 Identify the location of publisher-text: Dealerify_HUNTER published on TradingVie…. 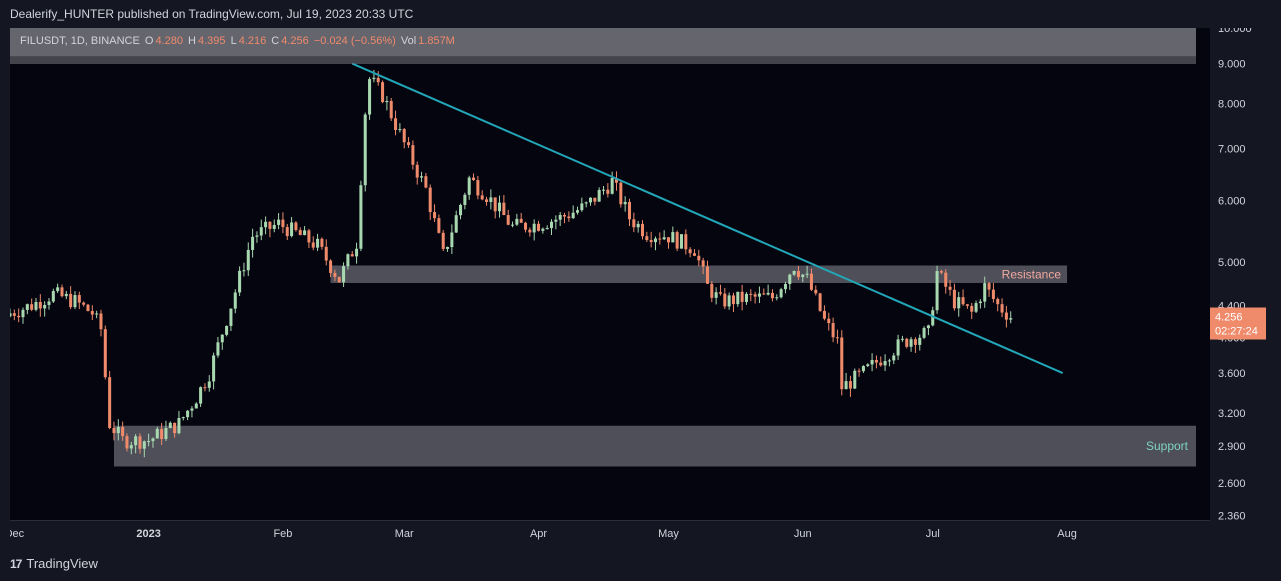
(212, 14).